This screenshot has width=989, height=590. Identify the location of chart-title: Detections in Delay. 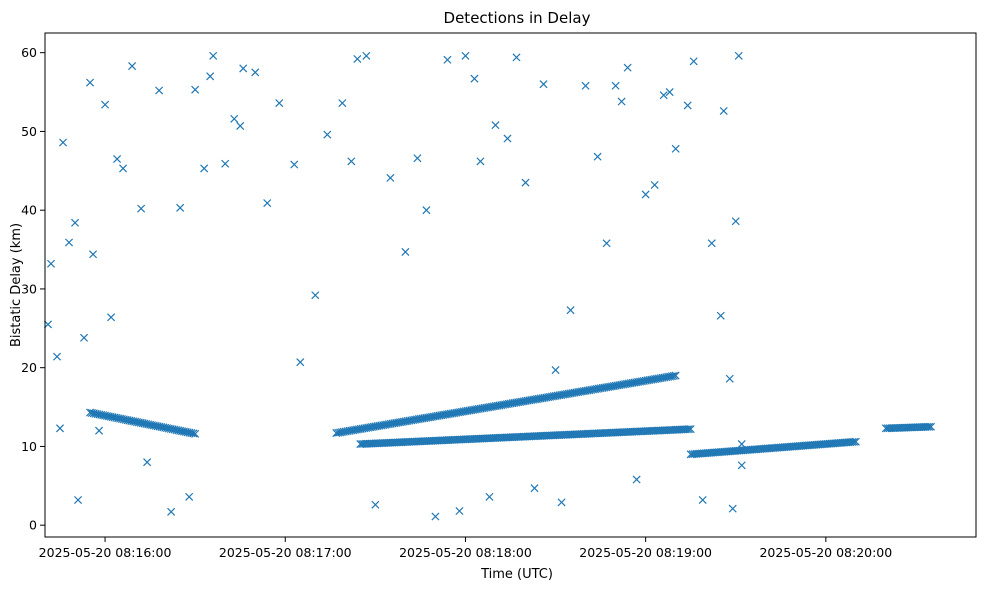
(517, 18).